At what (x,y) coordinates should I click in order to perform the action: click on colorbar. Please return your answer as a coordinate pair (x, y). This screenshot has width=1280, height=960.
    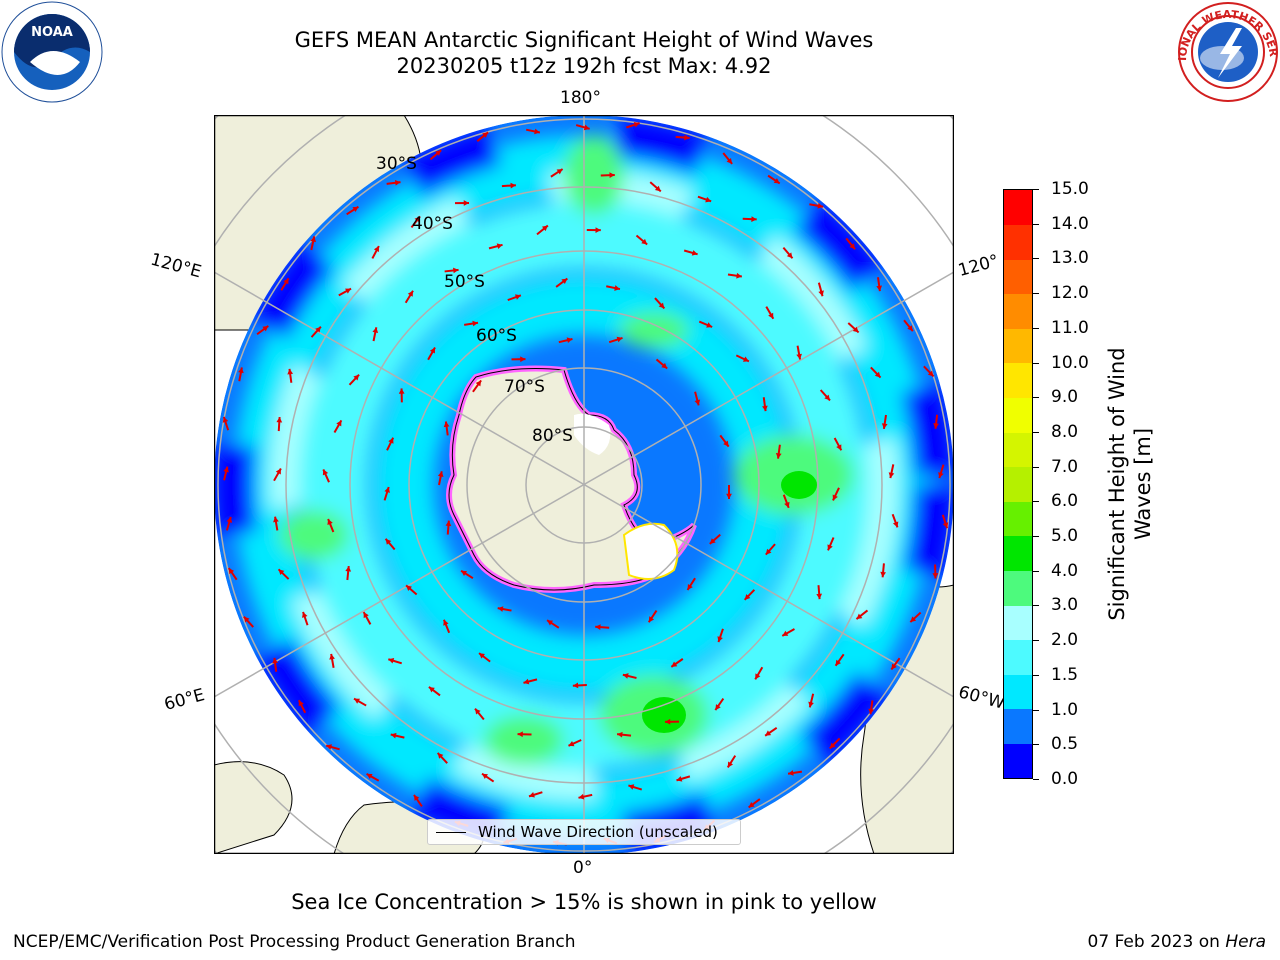
    Looking at the image, I should click on (1018, 484).